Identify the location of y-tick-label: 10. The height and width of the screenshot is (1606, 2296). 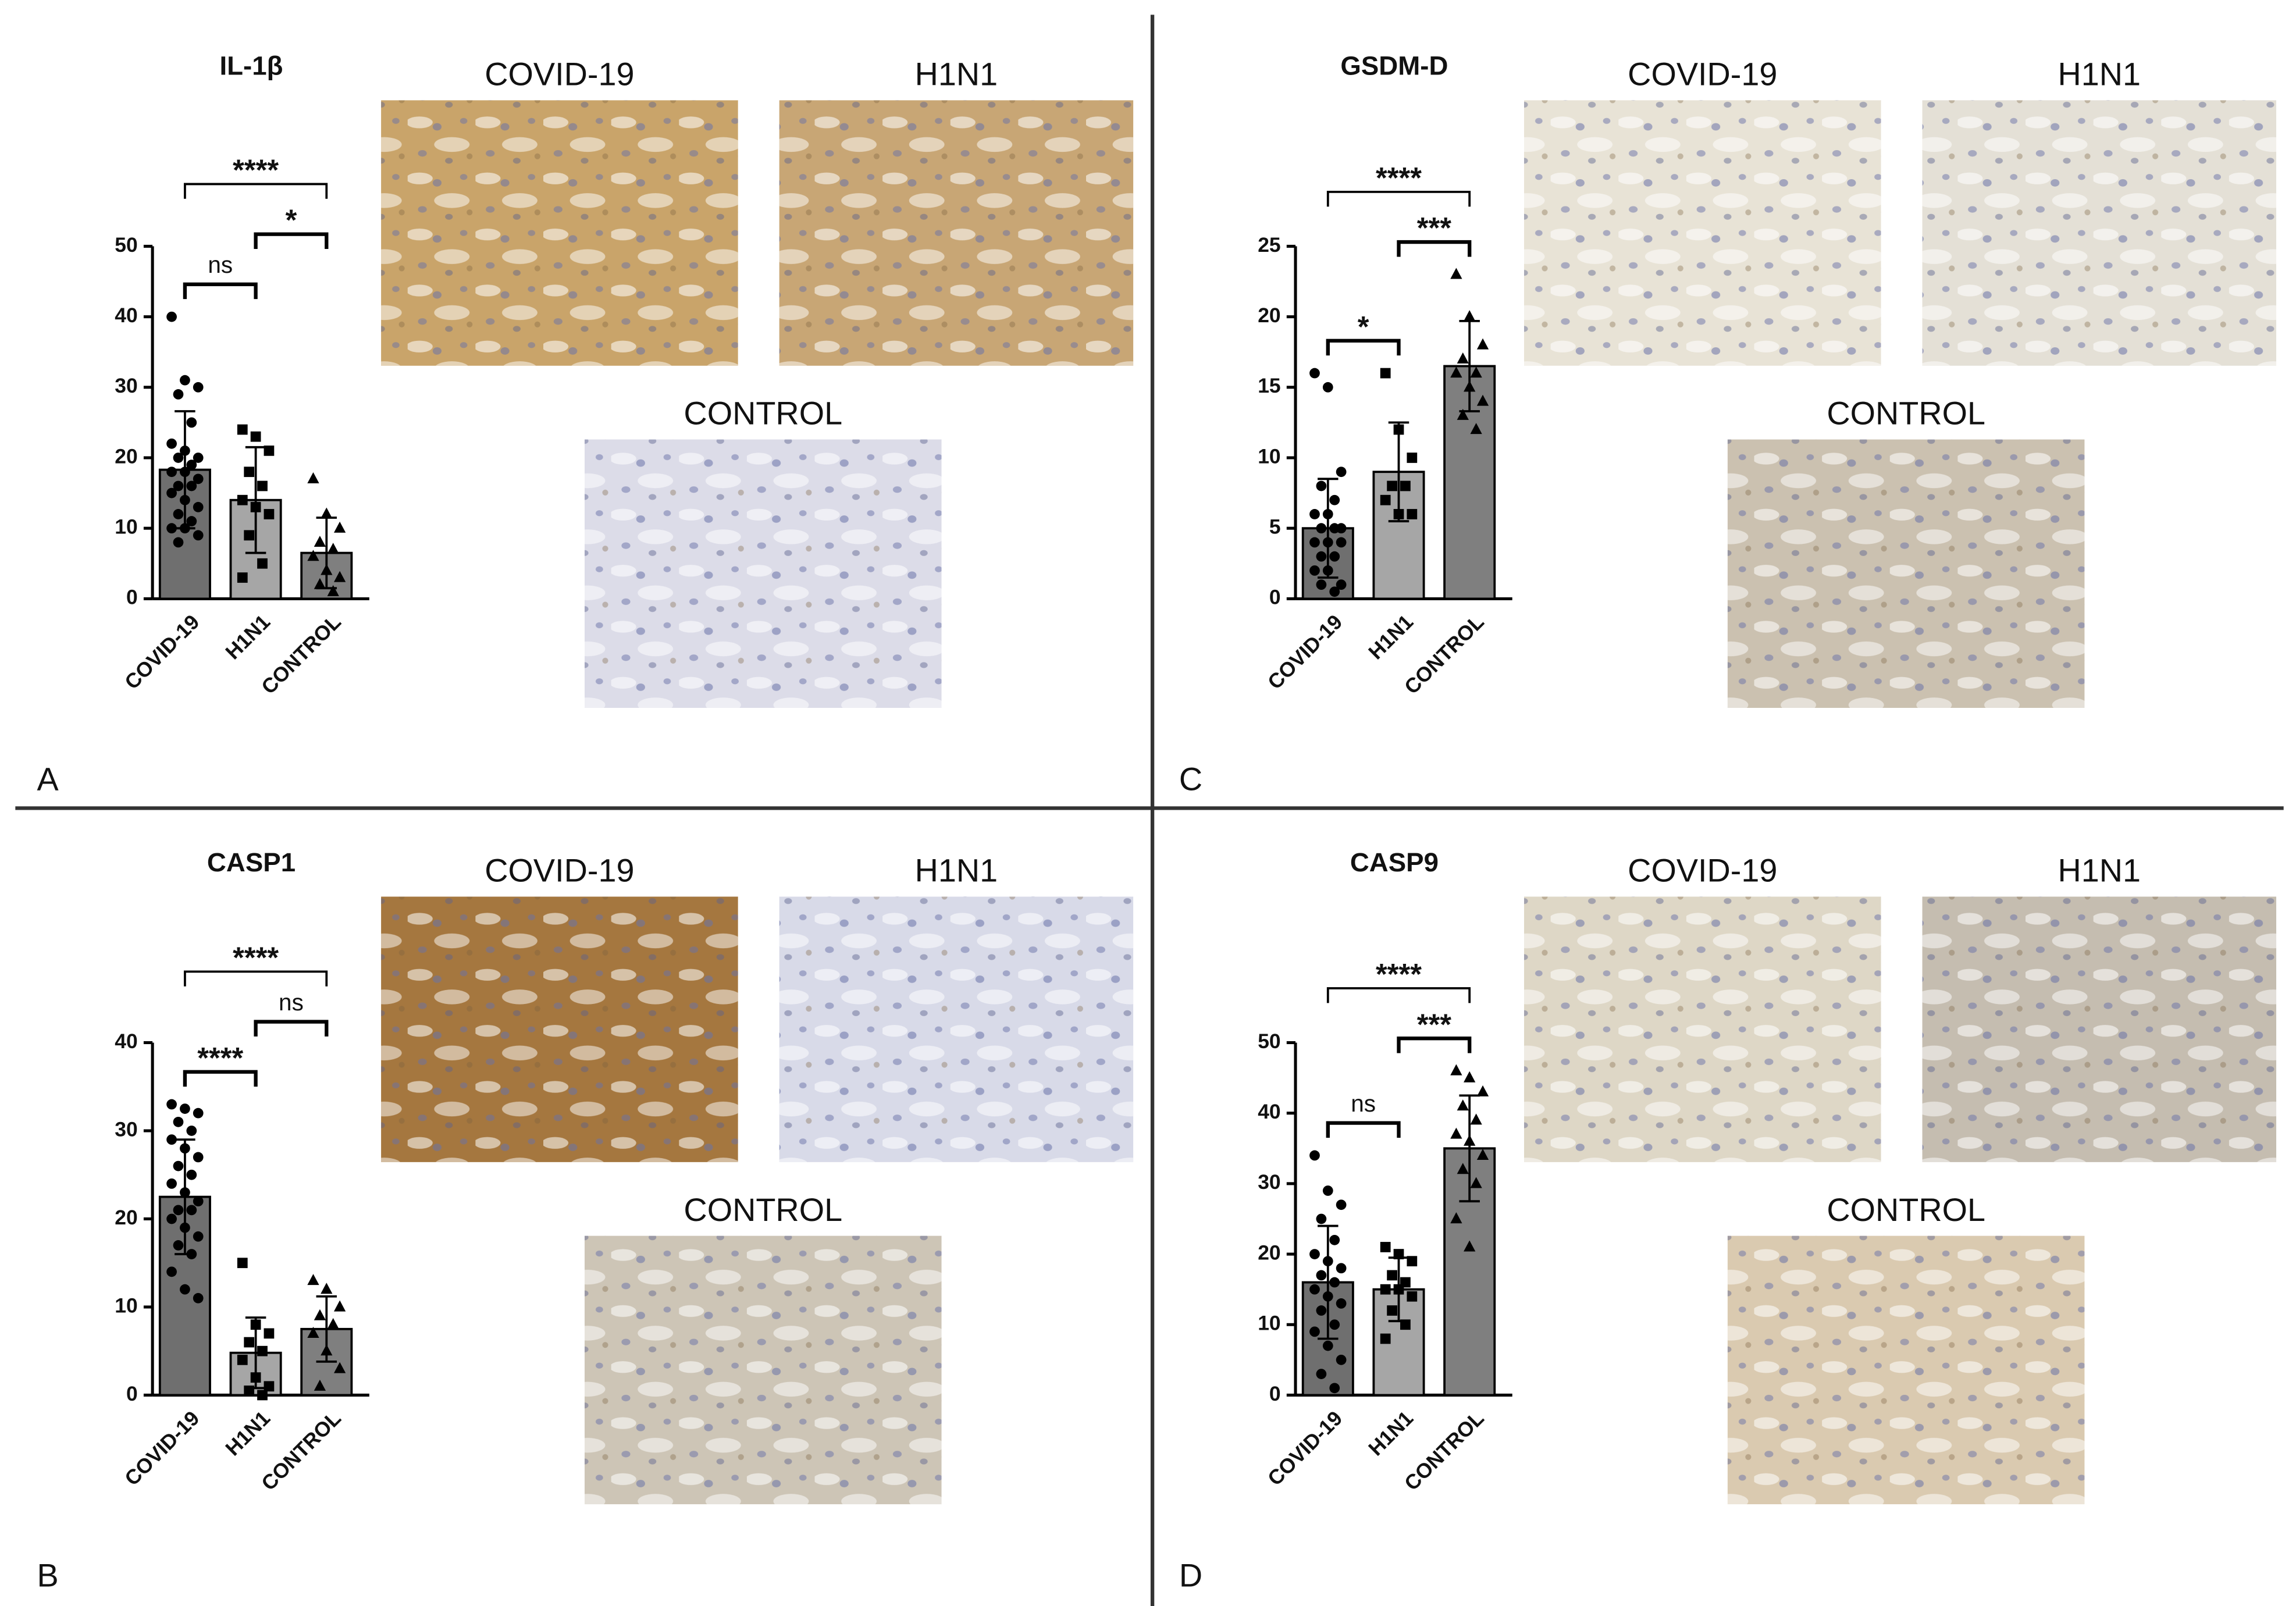
(1269, 456).